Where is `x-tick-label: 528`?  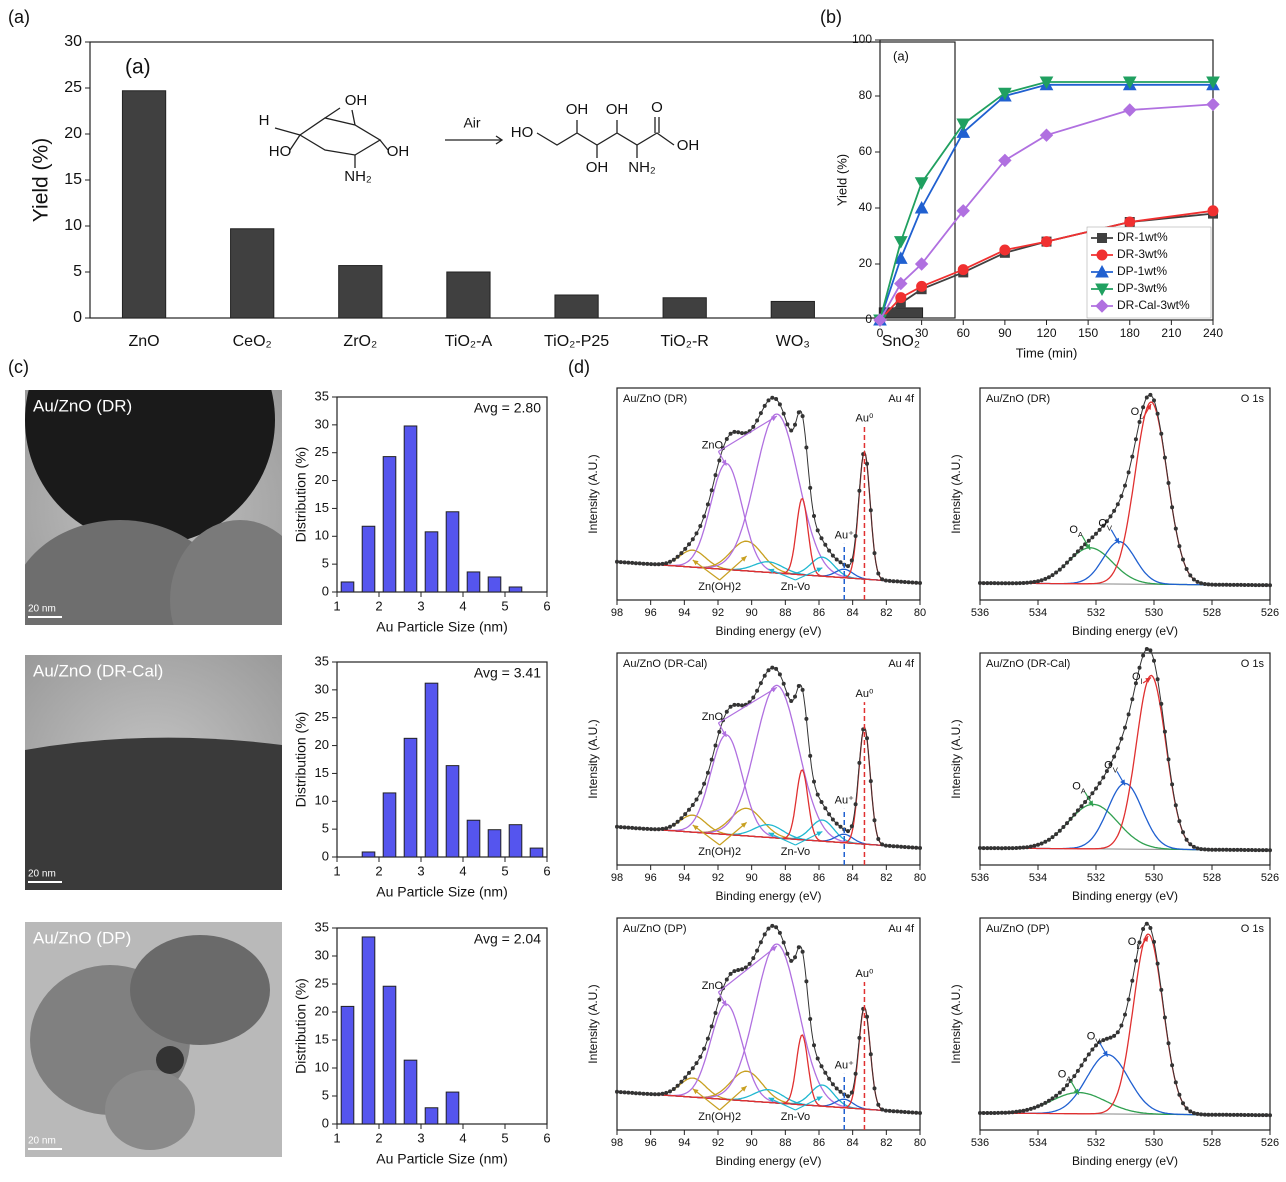 x-tick-label: 528 is located at coordinates (1212, 613).